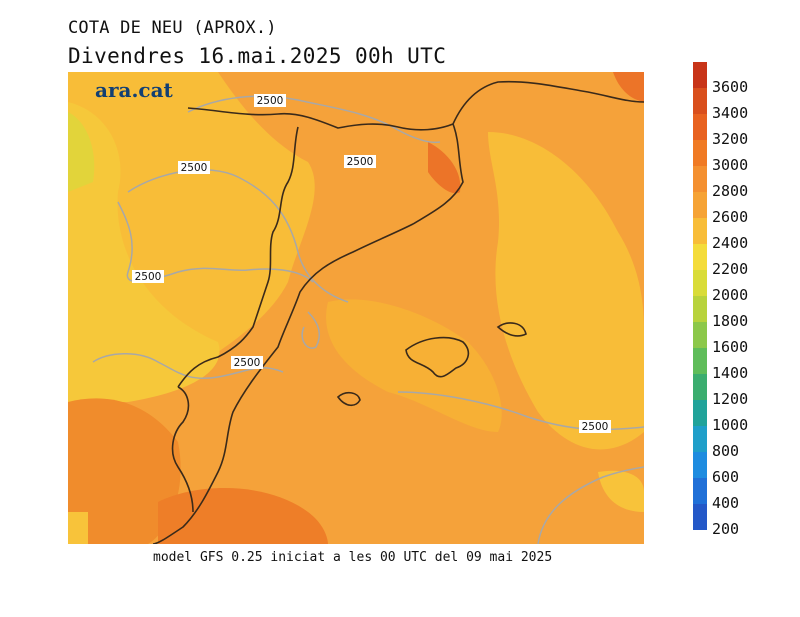 The image size is (800, 617). I want to click on colorbar-tick-label: 2600, so click(730, 217).